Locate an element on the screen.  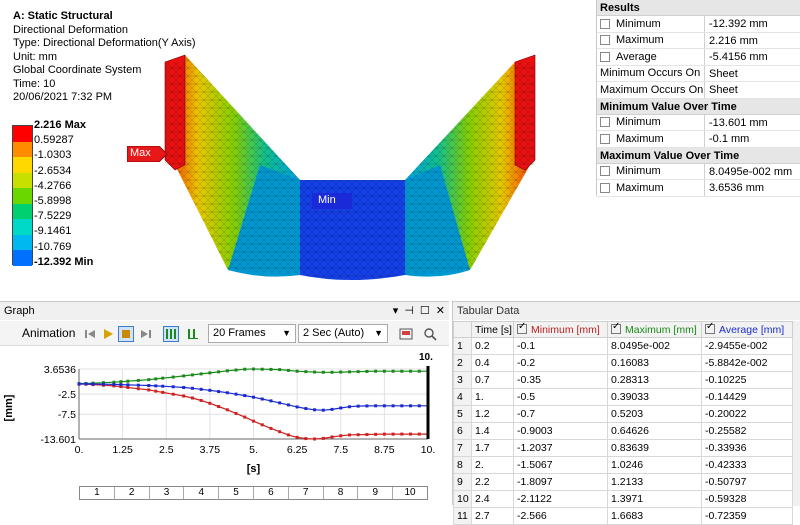
animation-frames-bar: 1 2 3 4 5 6 7 8 9 10 is located at coordinates (253, 493).